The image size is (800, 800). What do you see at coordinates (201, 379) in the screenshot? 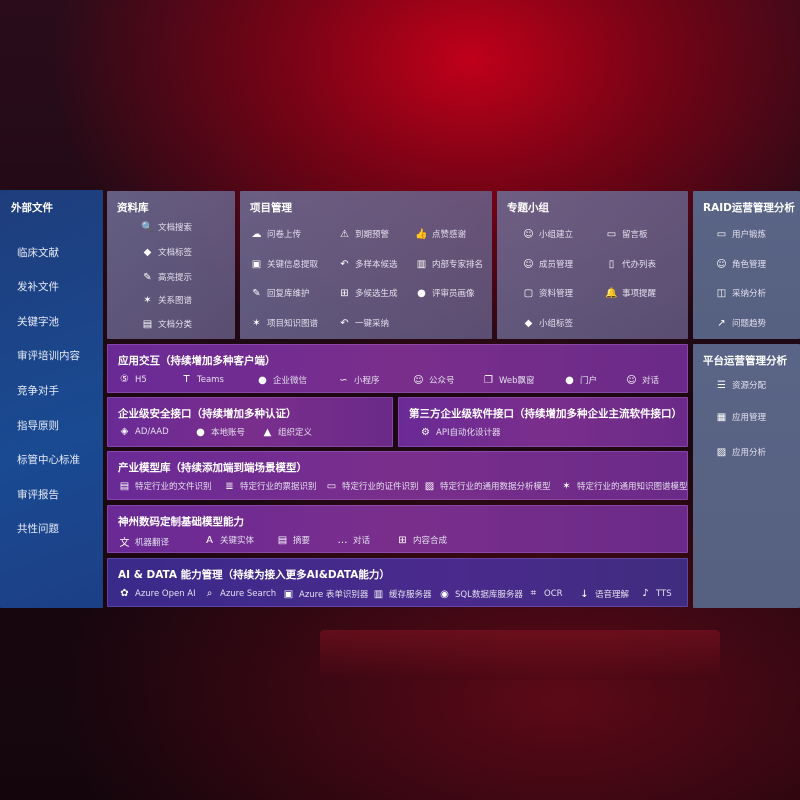
I see `feature-item: T Teams` at bounding box center [201, 379].